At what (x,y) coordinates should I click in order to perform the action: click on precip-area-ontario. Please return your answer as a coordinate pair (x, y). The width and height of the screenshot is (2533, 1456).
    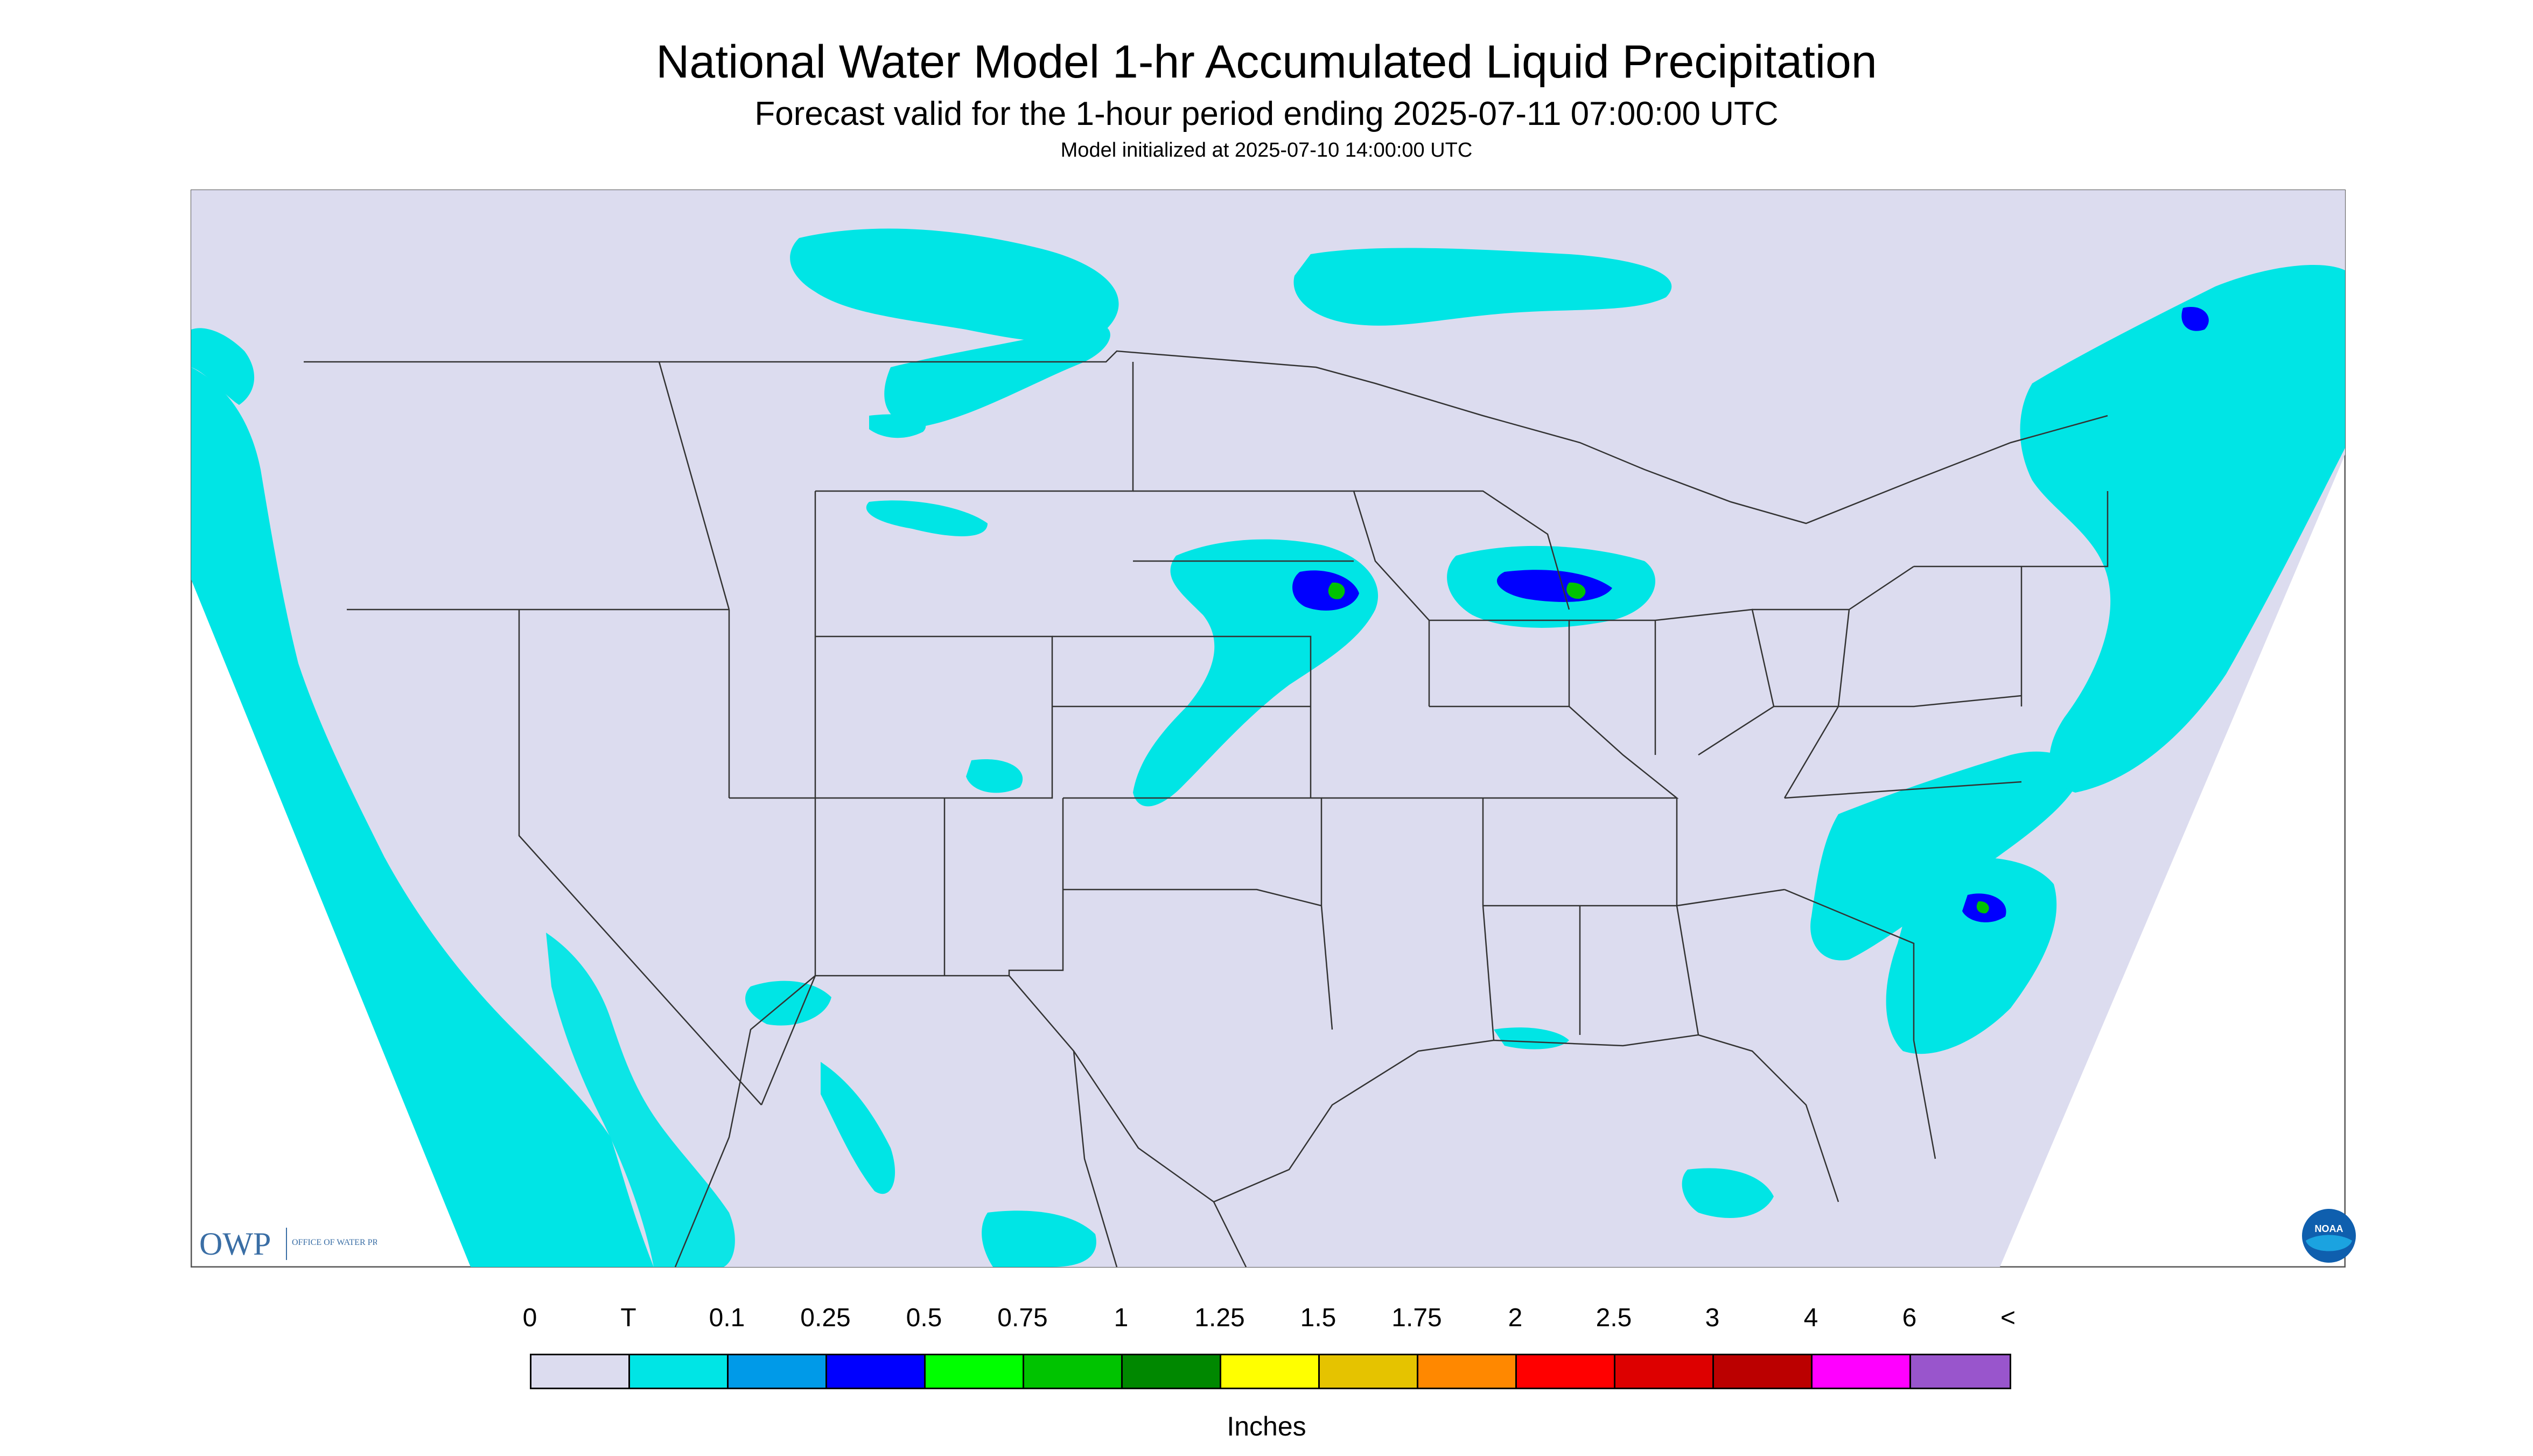
    Looking at the image, I should click on (1482, 287).